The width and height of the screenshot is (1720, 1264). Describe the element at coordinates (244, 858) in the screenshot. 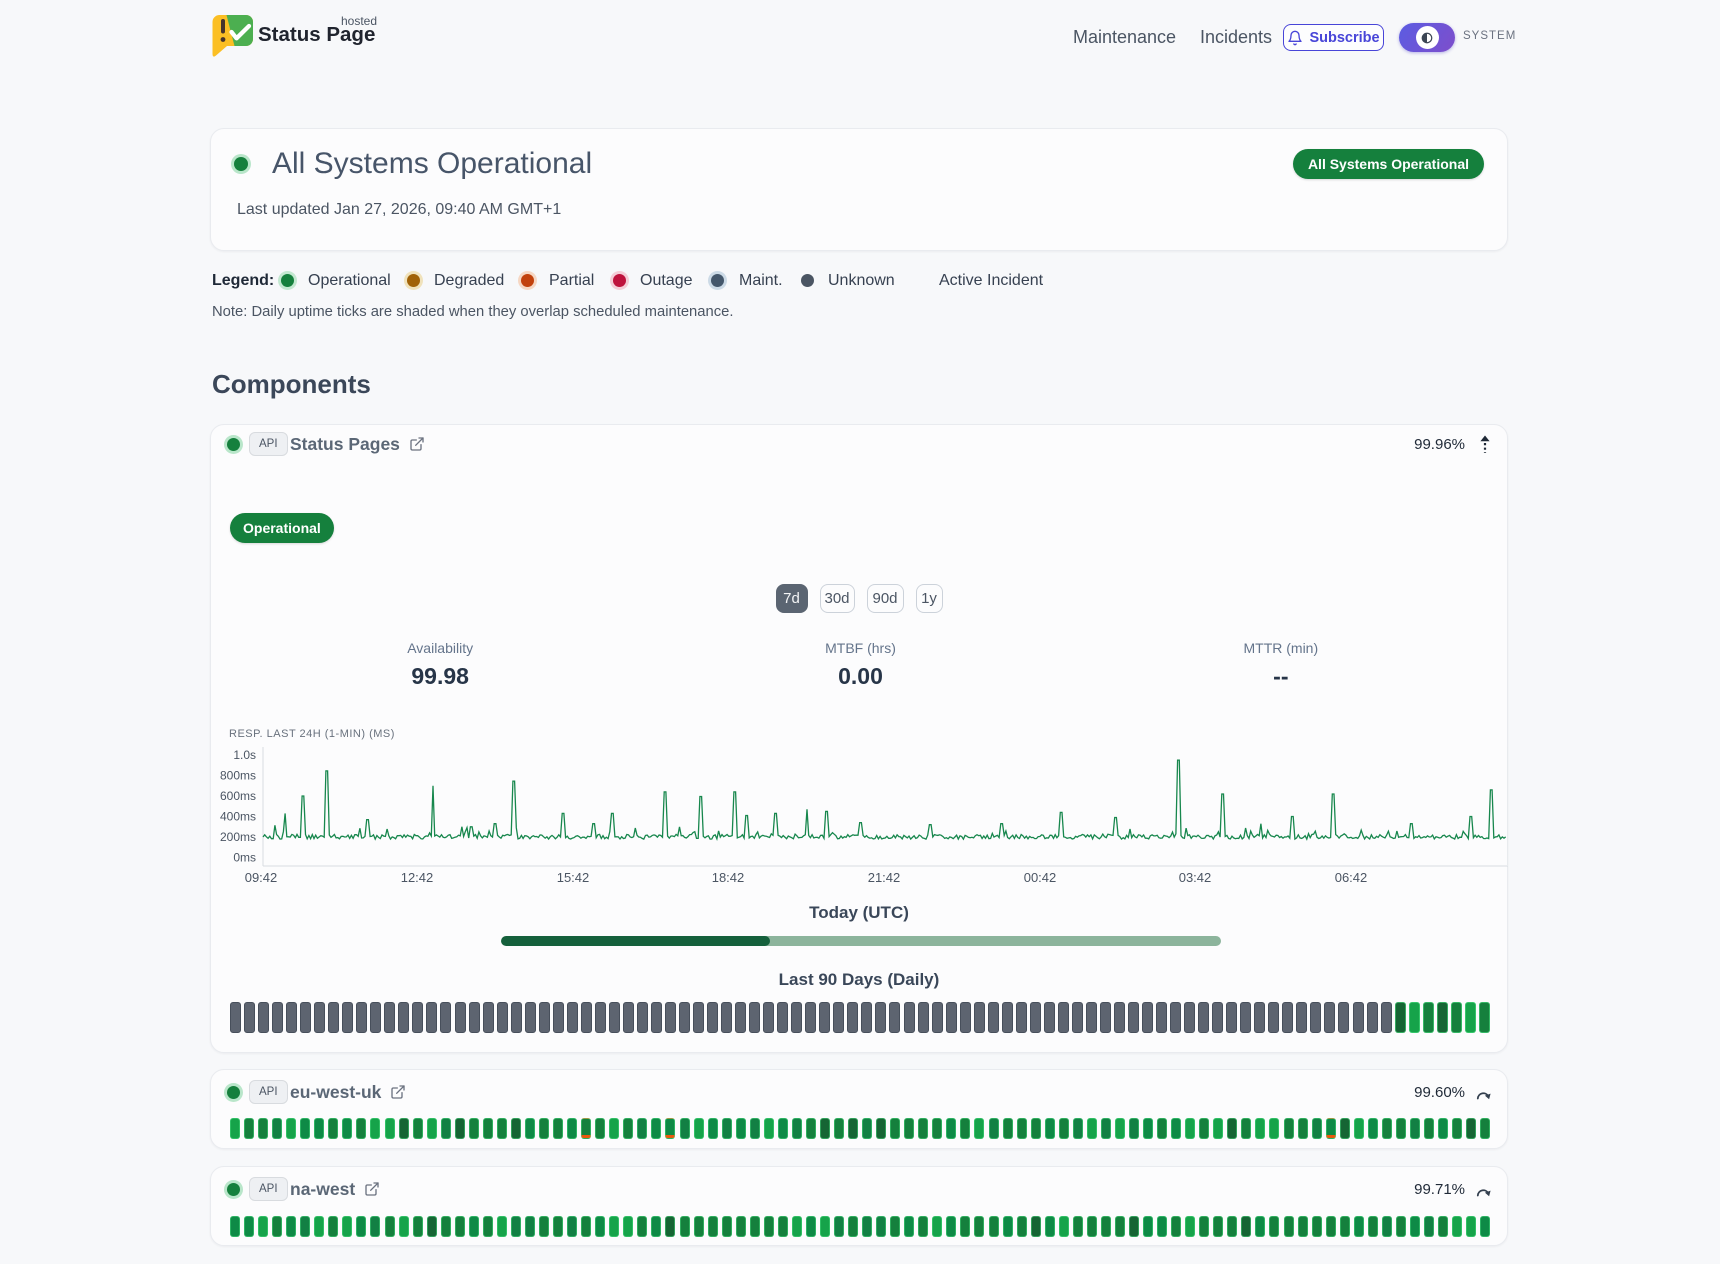

I see `svg-text: 0ms` at that location.